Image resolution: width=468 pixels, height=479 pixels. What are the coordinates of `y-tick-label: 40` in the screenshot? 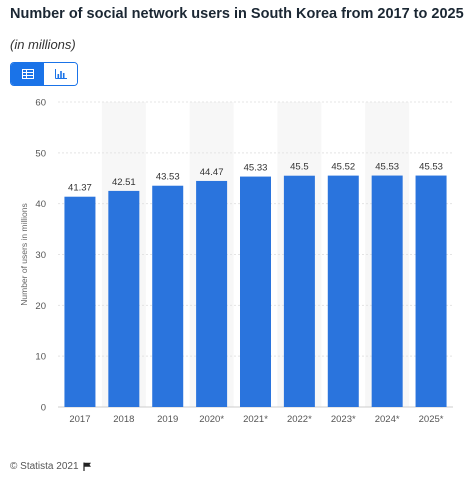 It's located at (40, 204).